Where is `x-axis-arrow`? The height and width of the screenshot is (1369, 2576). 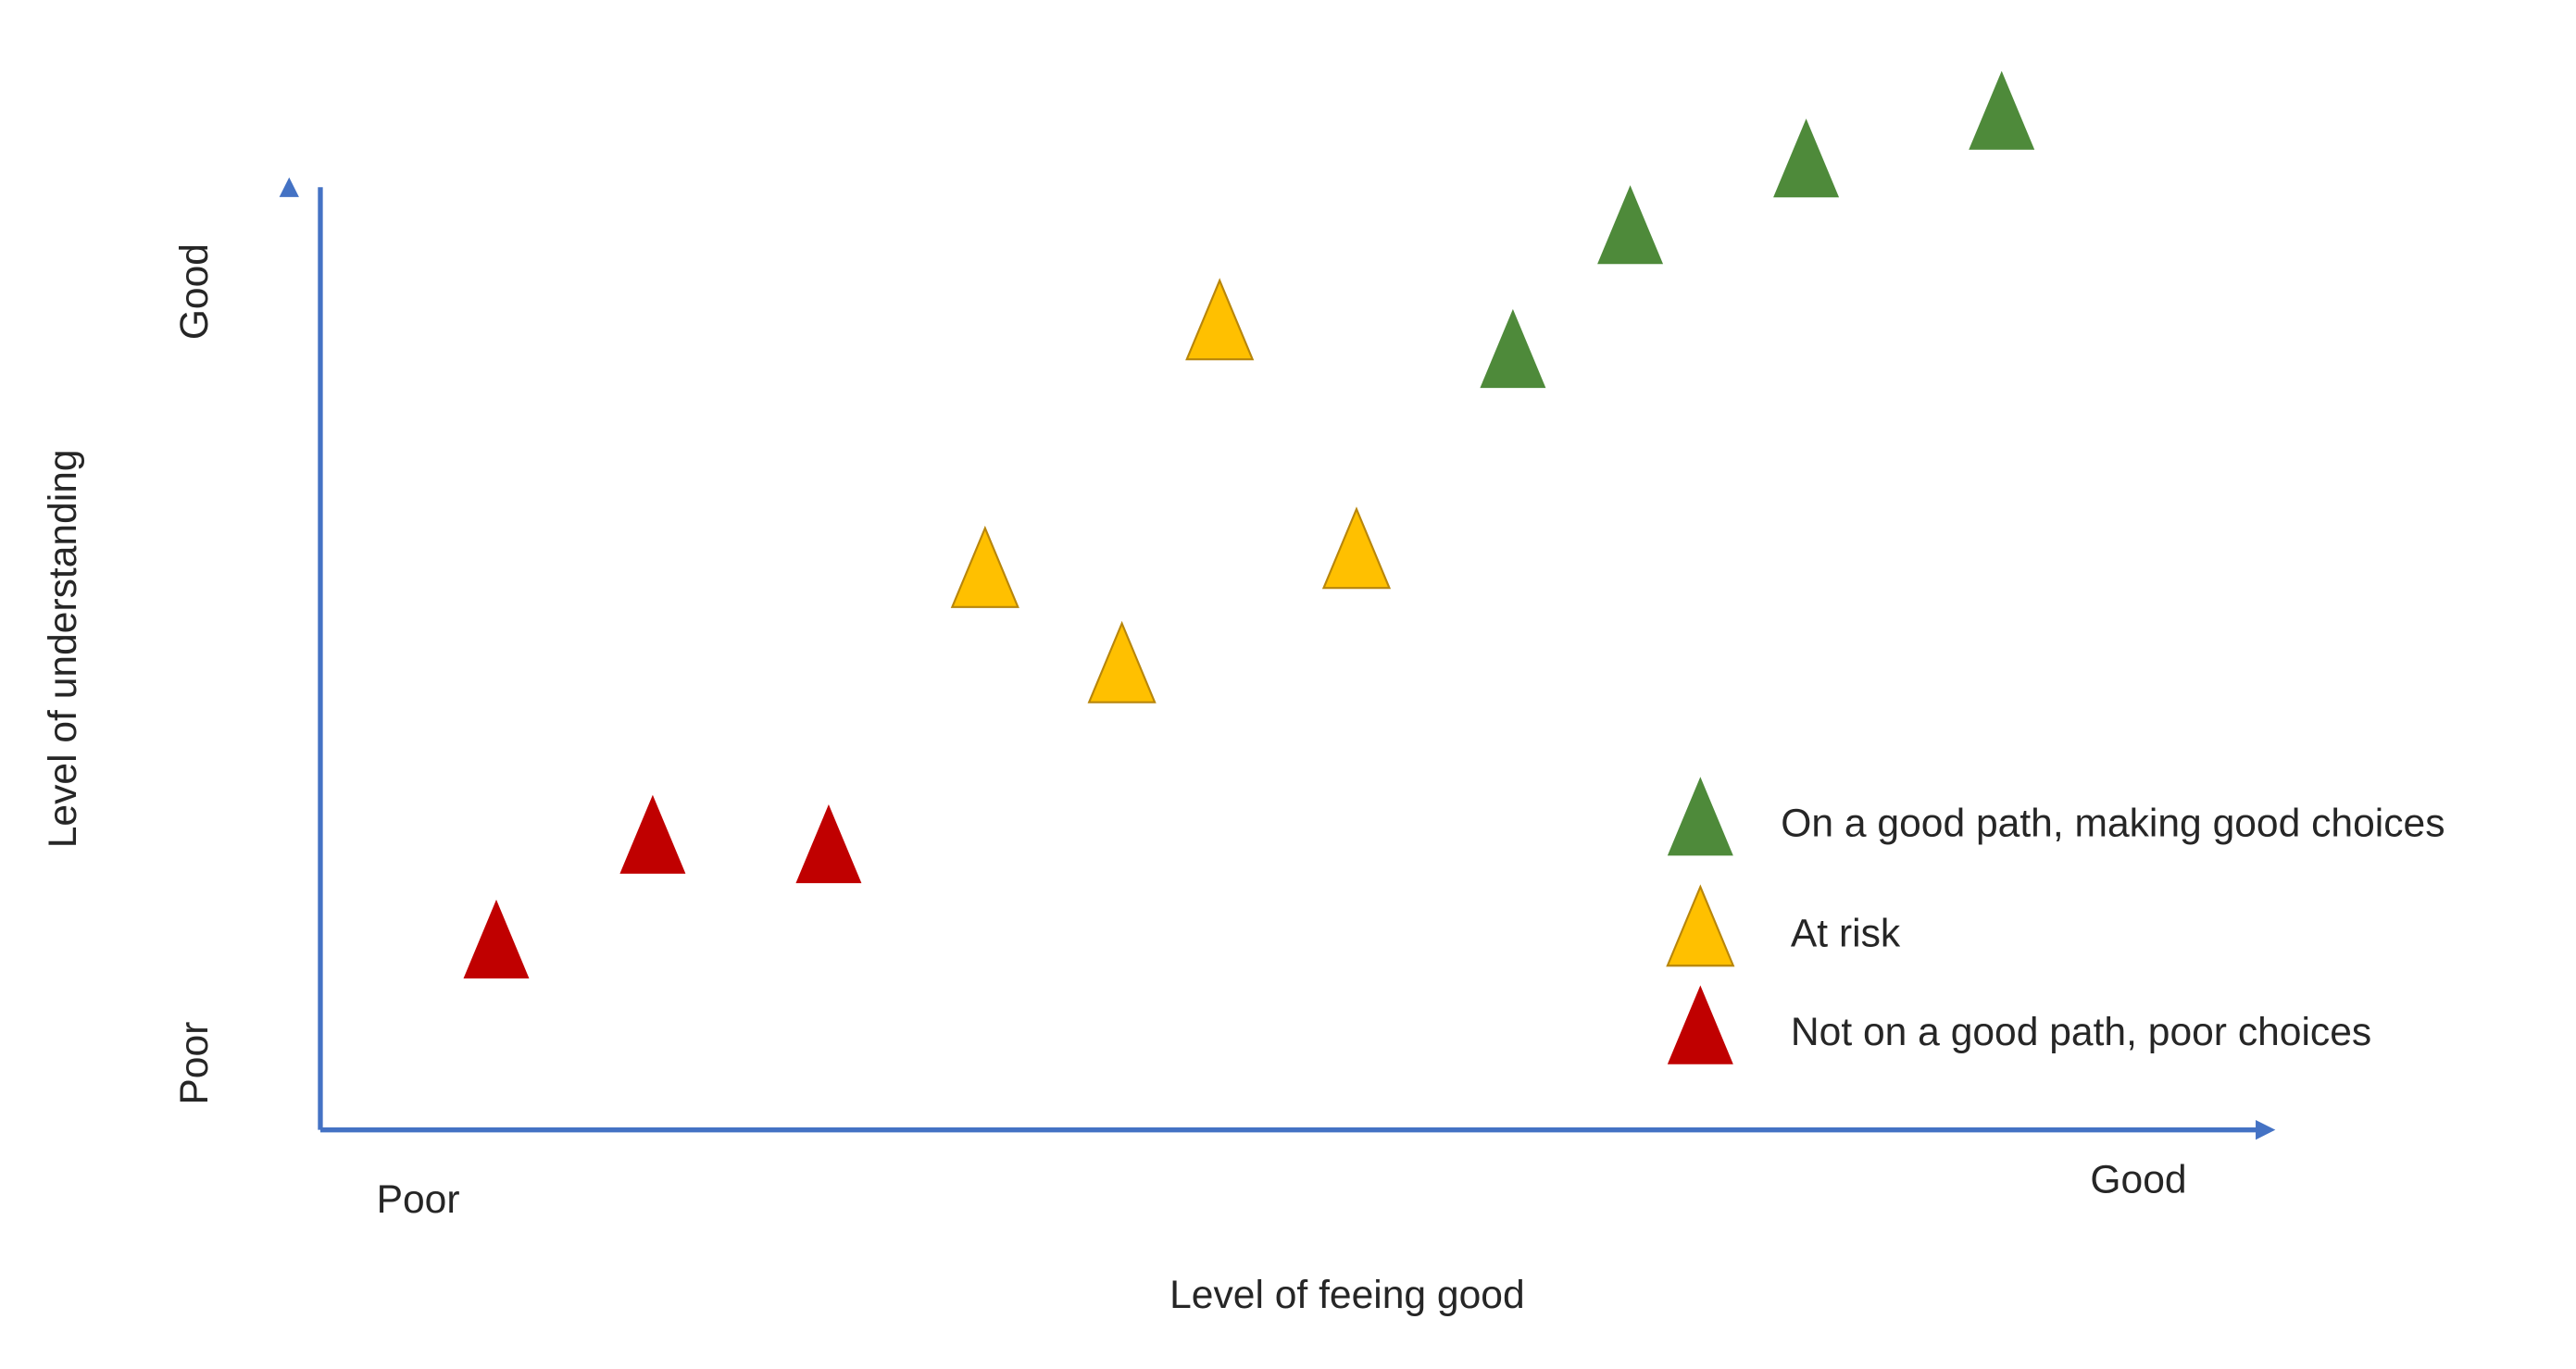
x-axis-arrow is located at coordinates (2266, 1130).